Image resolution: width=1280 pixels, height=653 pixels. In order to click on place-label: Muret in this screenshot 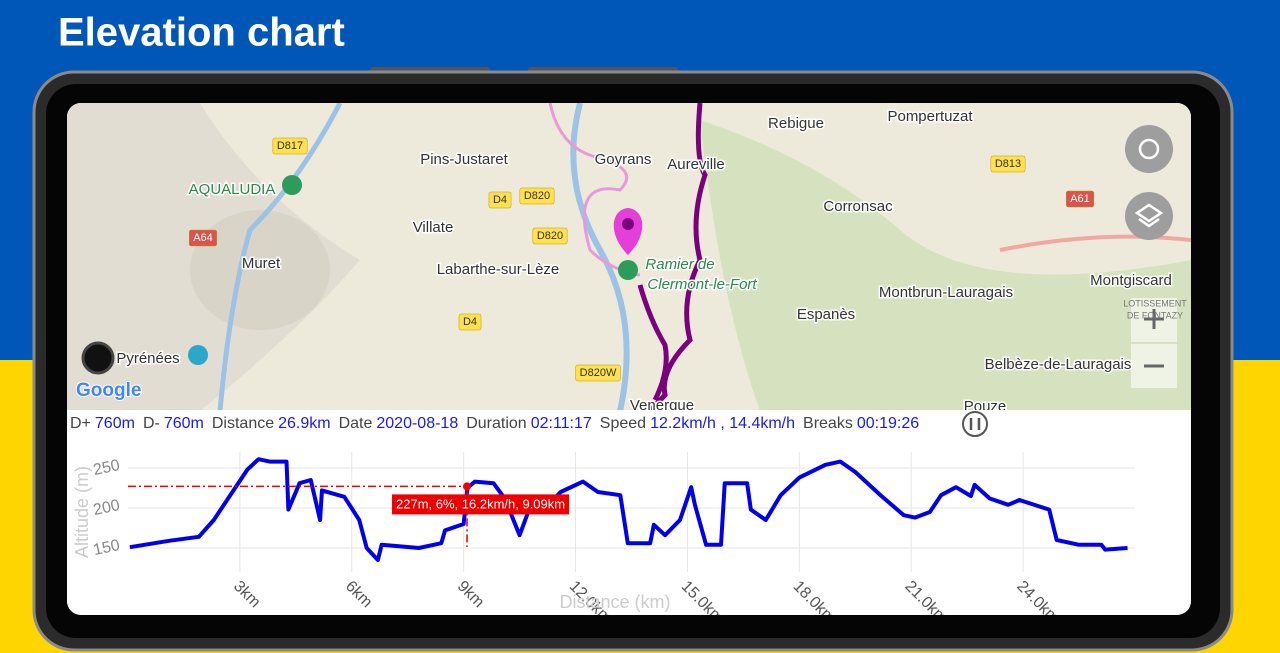, I will do `click(261, 263)`.